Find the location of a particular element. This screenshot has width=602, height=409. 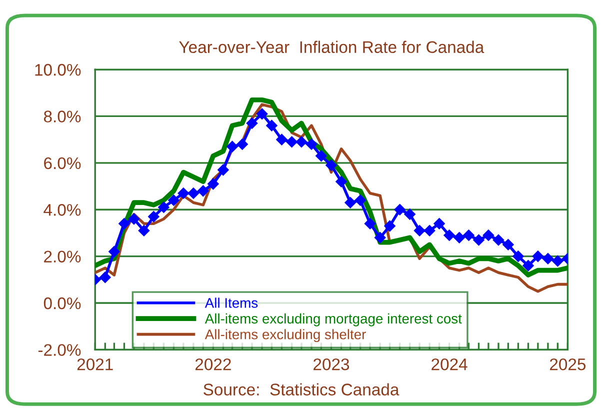

y-tick-label: 6.0% is located at coordinates (62, 163).